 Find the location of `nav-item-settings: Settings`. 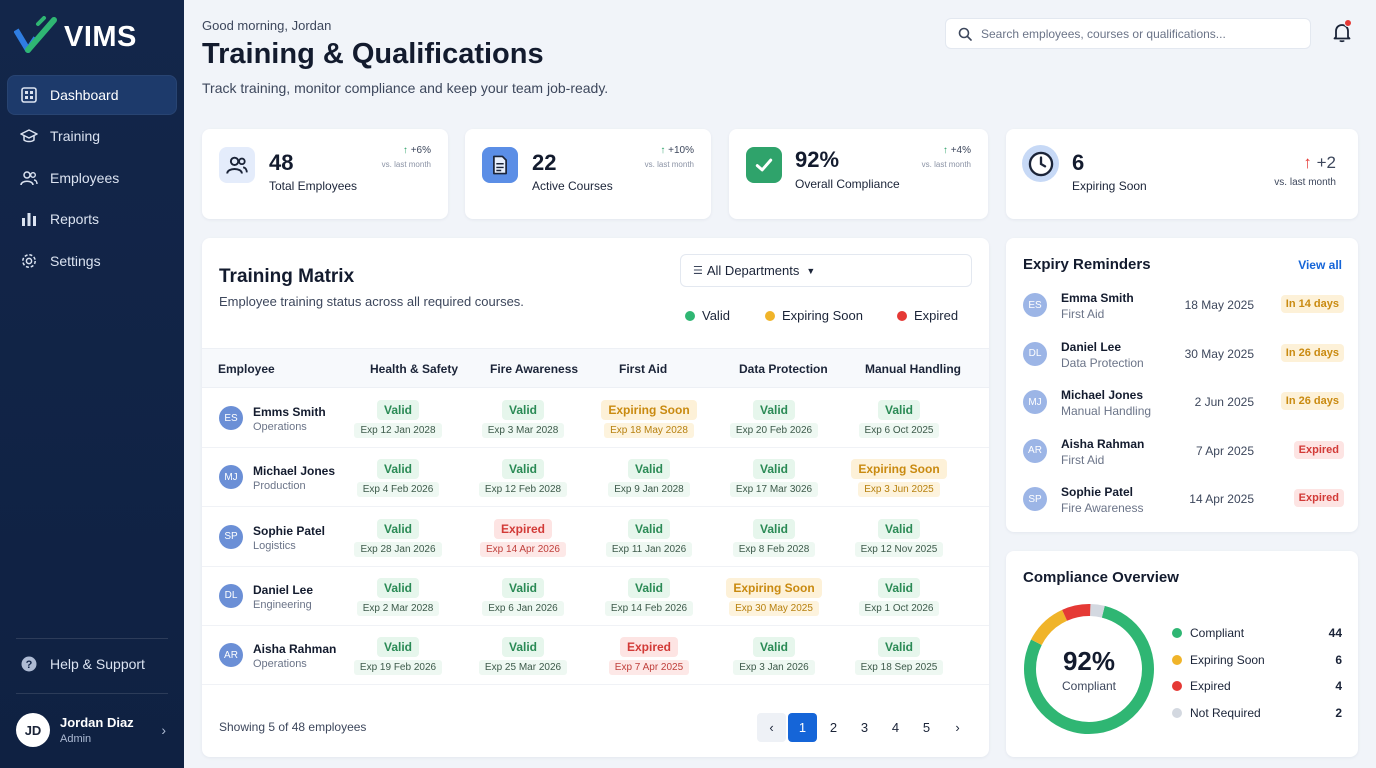

nav-item-settings: Settings is located at coordinates (92, 261).